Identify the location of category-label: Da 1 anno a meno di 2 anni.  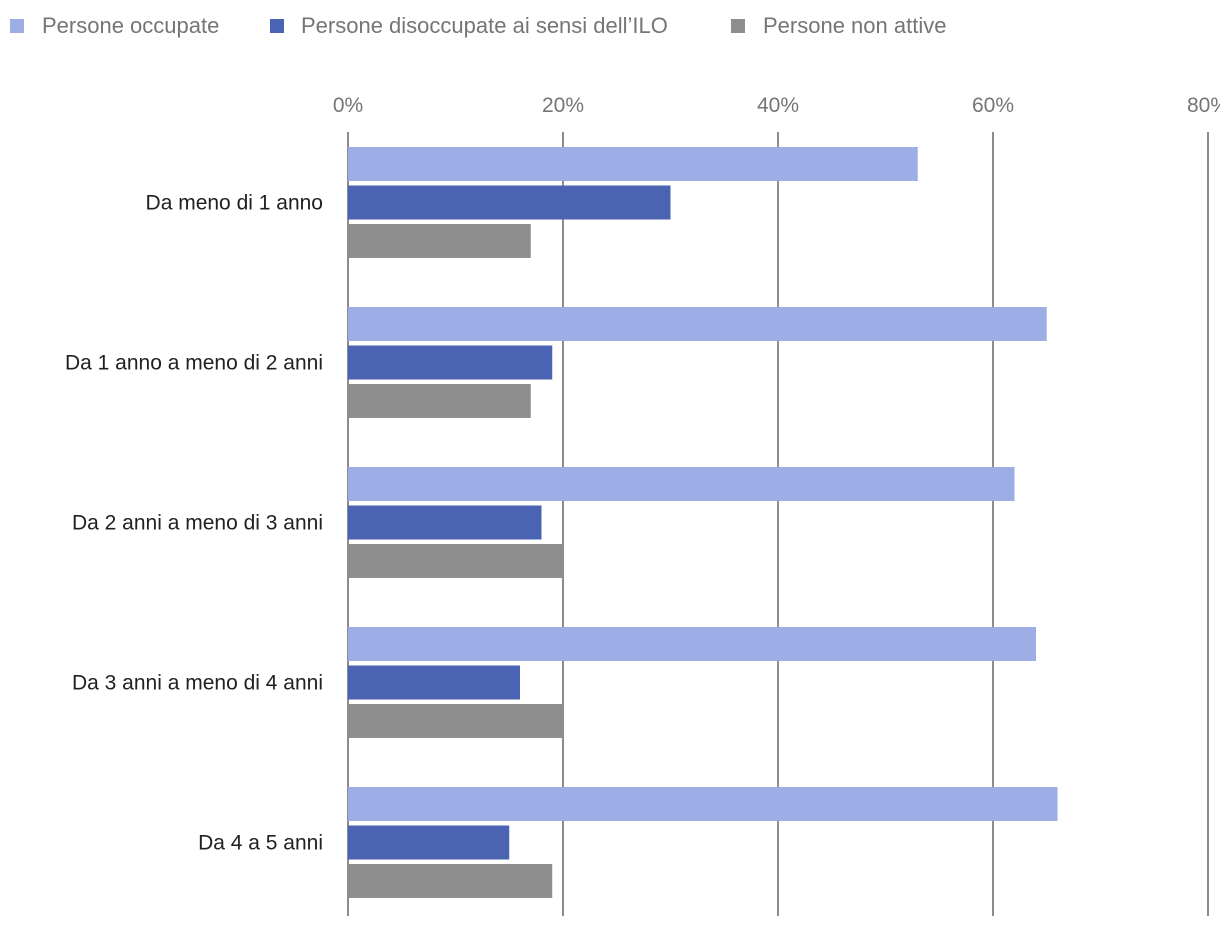
(194, 363).